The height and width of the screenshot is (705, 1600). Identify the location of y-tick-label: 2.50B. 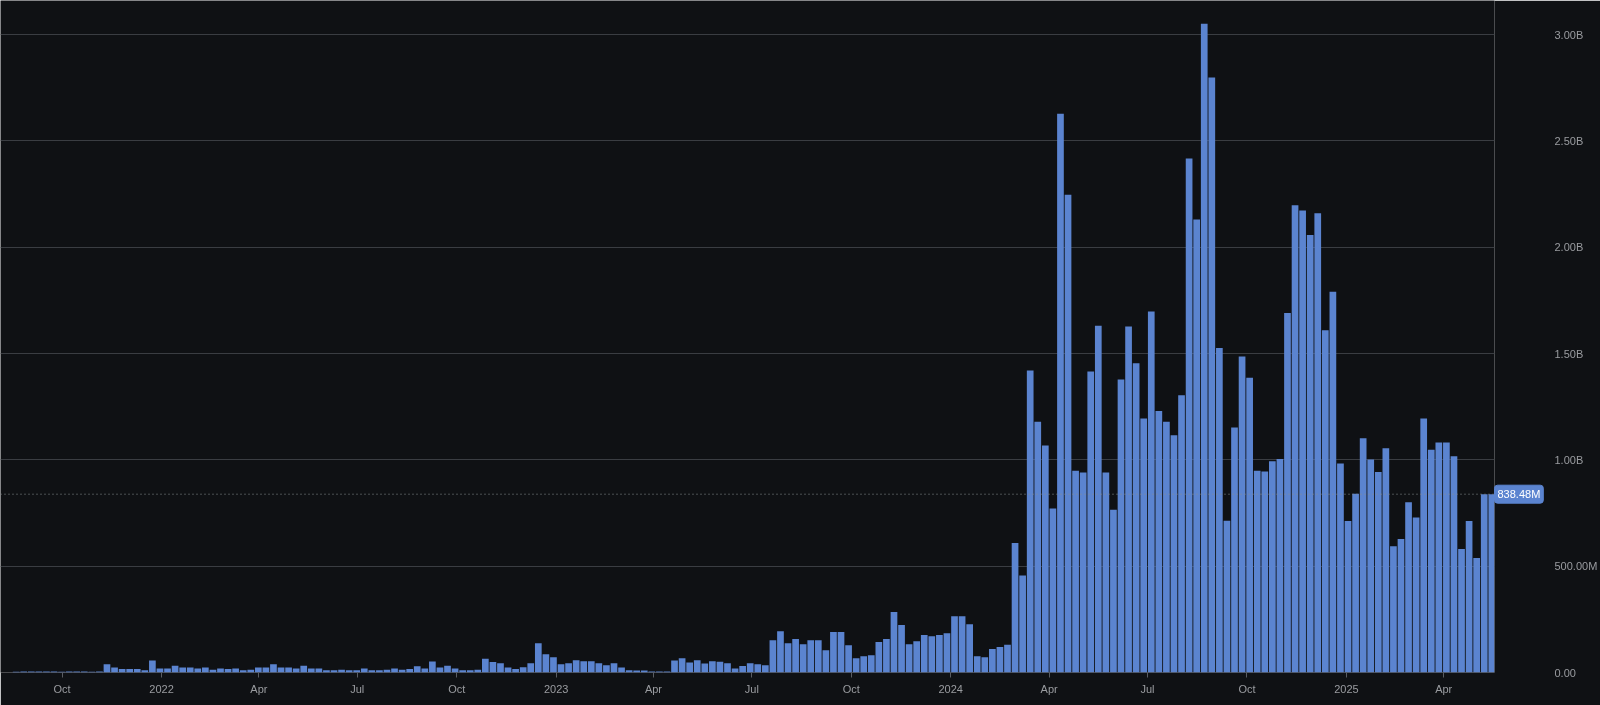
(1569, 140).